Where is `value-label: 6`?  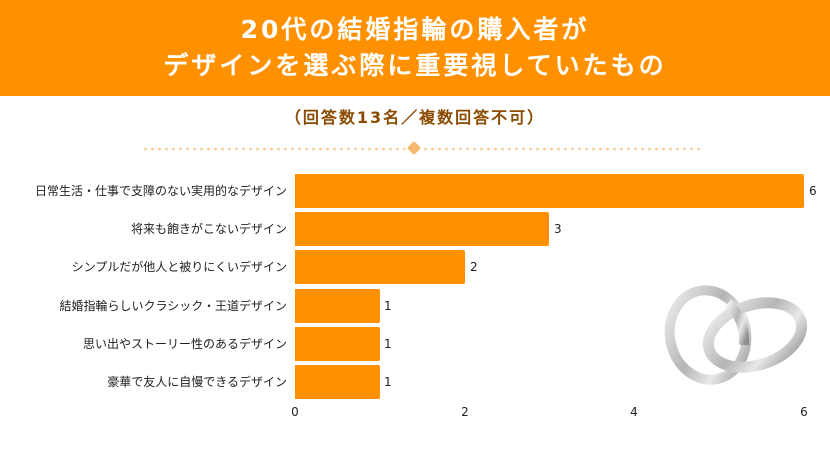
value-label: 6 is located at coordinates (813, 191).